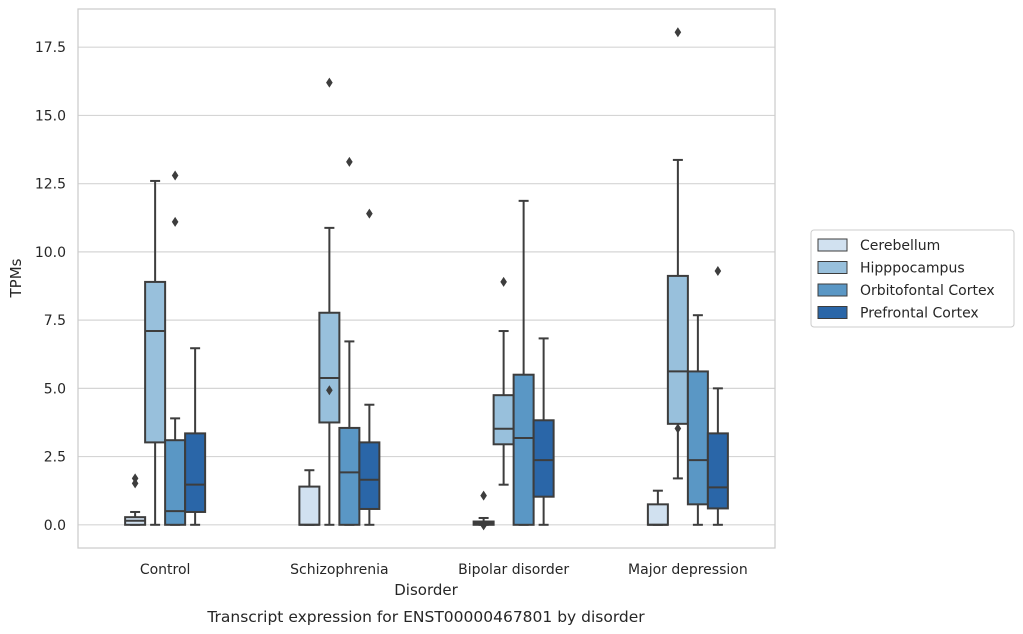  Describe the element at coordinates (900, 246) in the screenshot. I see `legend-label: Cerebellum` at that location.